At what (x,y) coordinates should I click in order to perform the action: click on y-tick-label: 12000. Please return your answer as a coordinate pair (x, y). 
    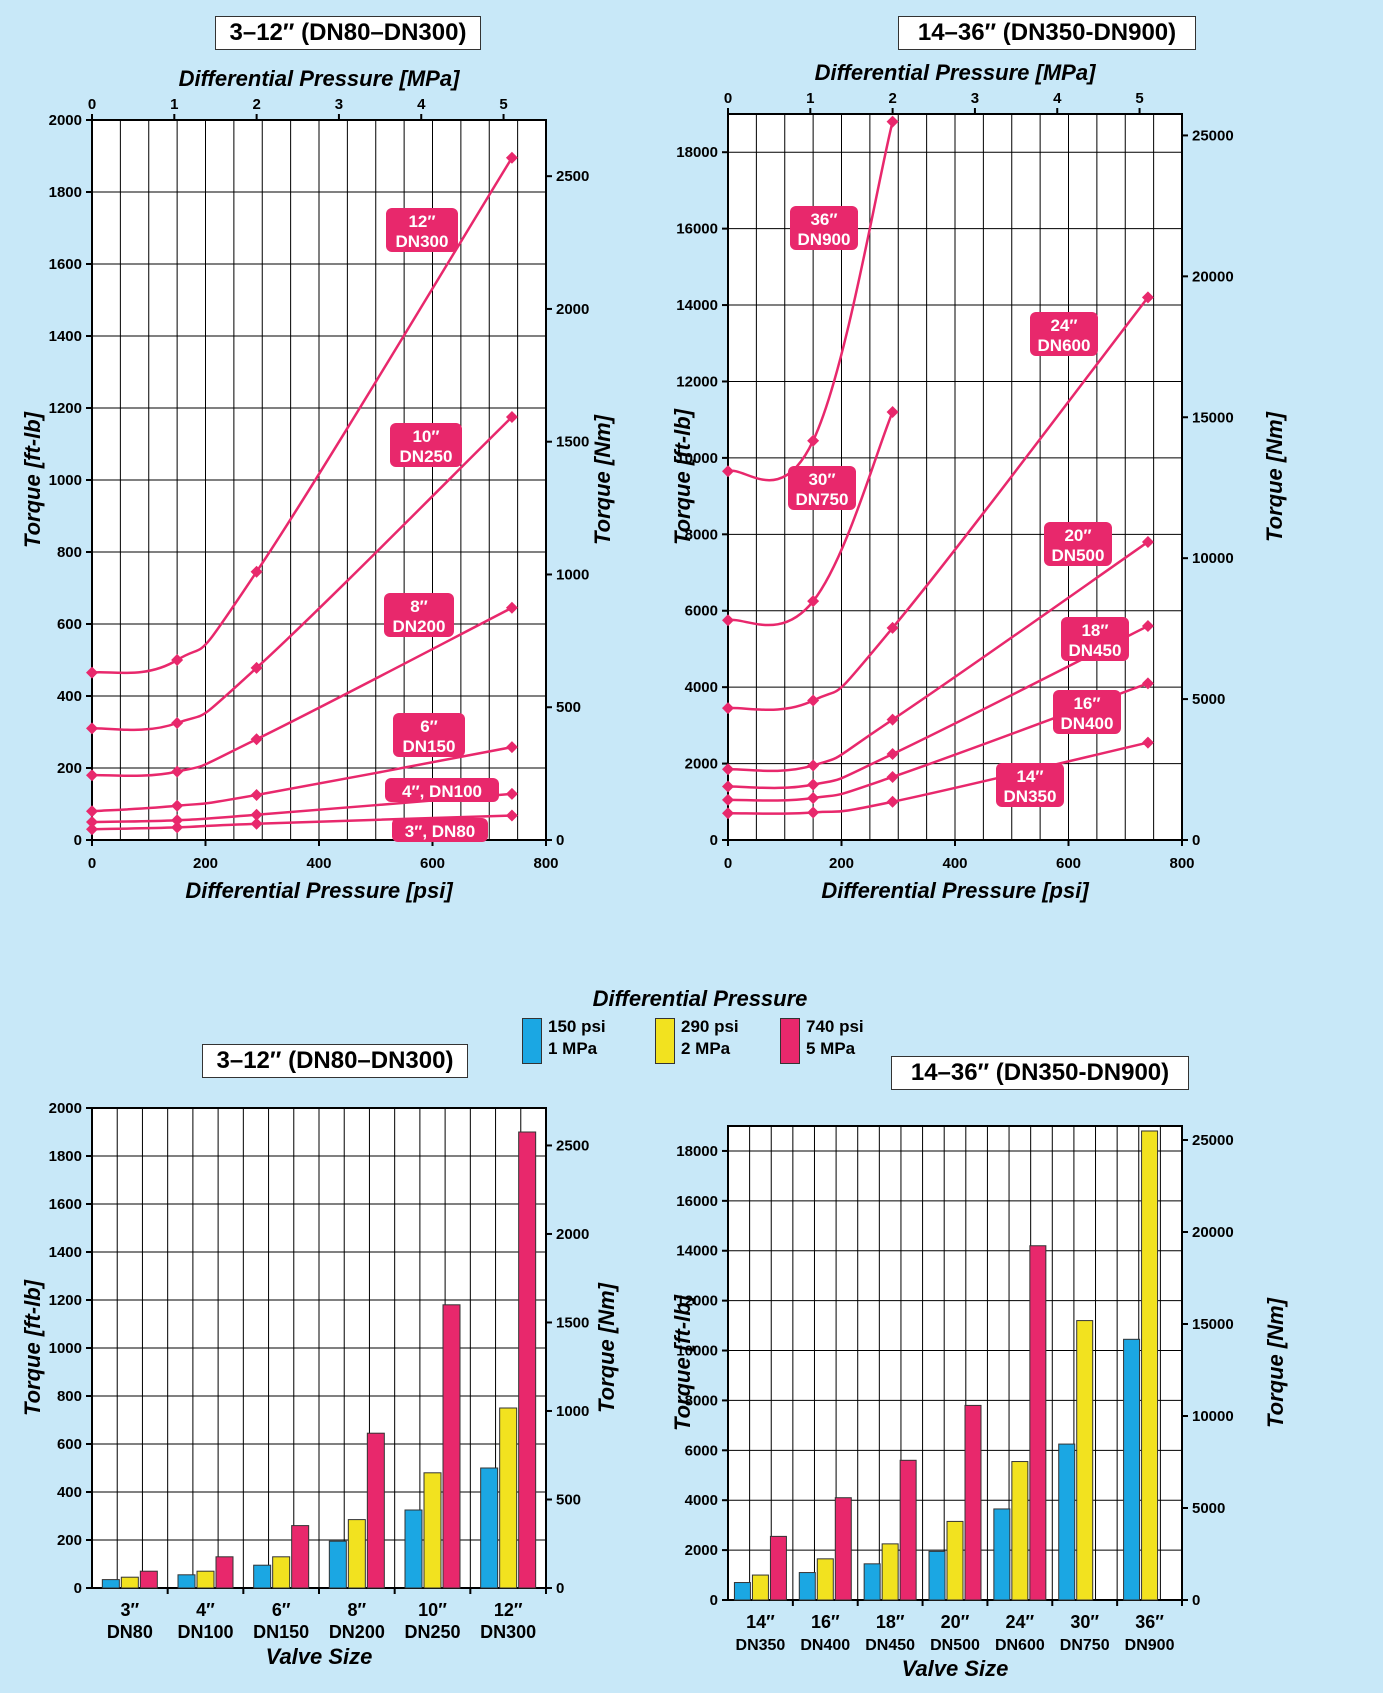
    Looking at the image, I should click on (697, 381).